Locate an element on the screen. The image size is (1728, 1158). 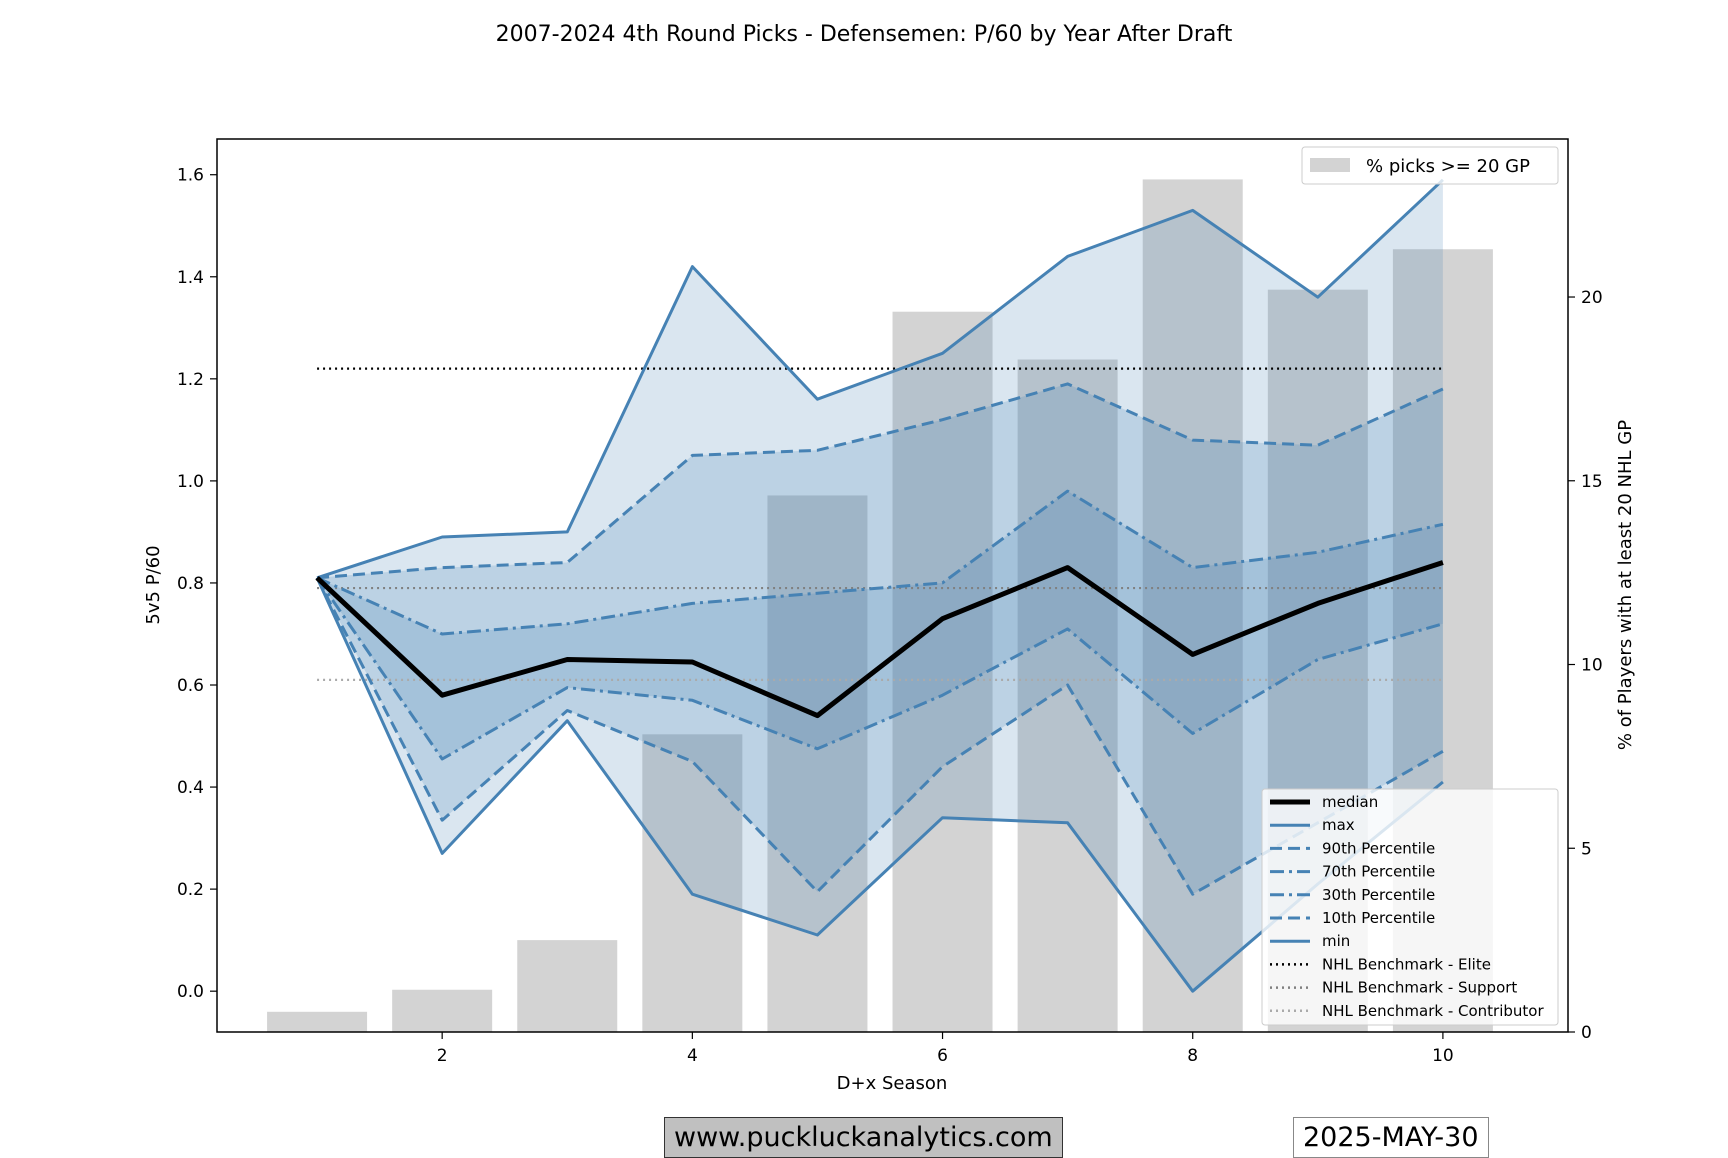
x-tick-label: 4 is located at coordinates (692, 1056).